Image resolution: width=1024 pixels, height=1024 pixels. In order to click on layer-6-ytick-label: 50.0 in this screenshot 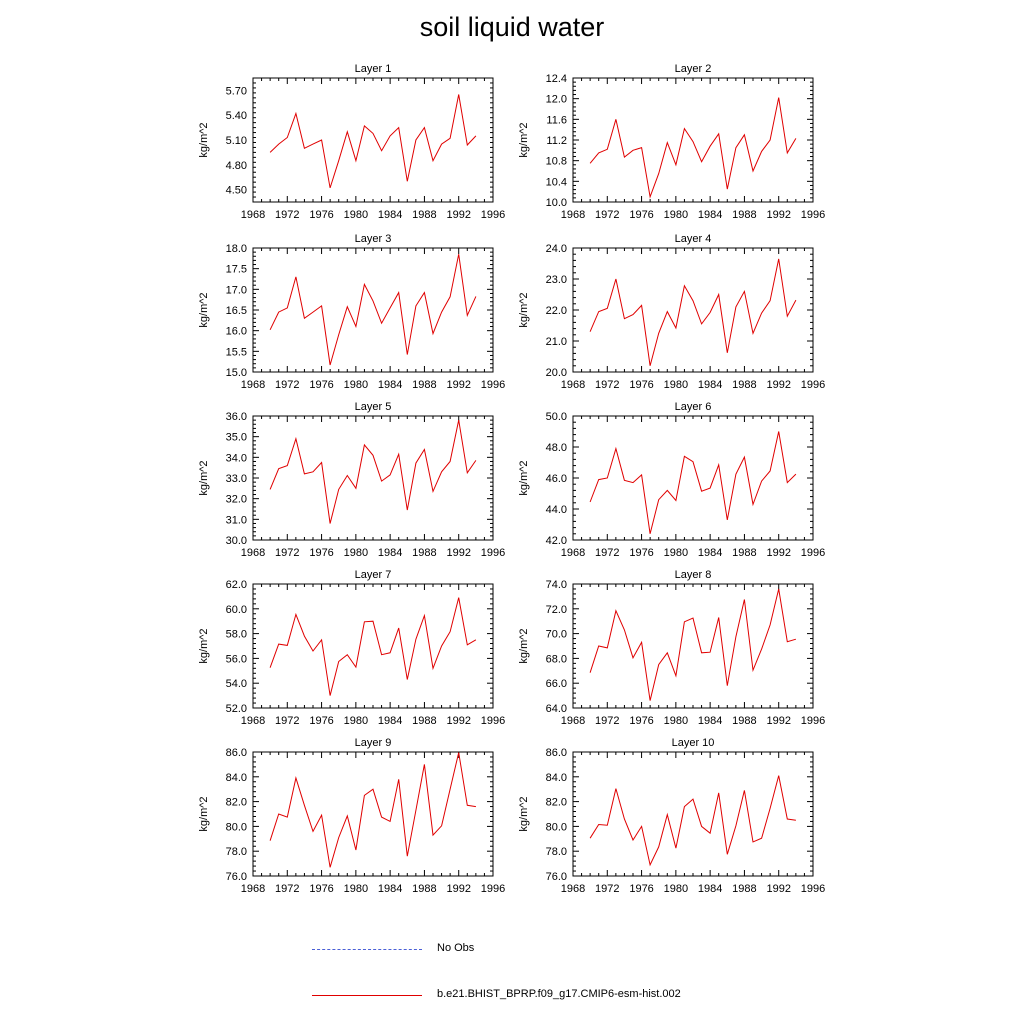, I will do `click(556, 417)`.